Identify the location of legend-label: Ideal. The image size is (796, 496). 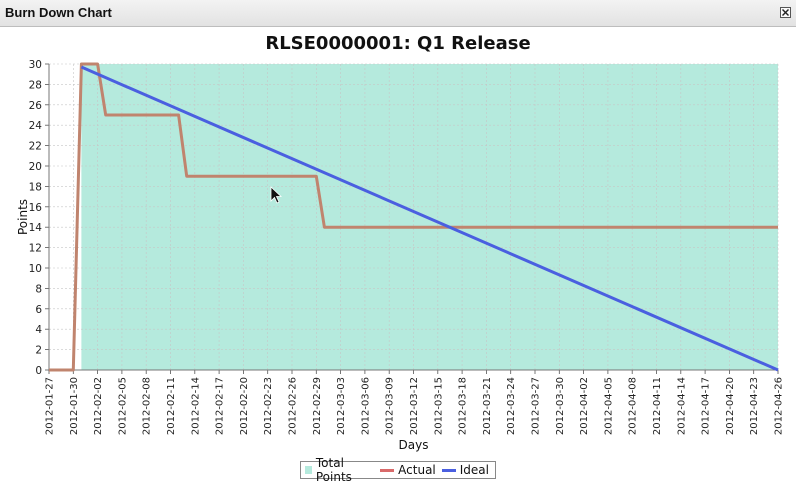
(474, 470).